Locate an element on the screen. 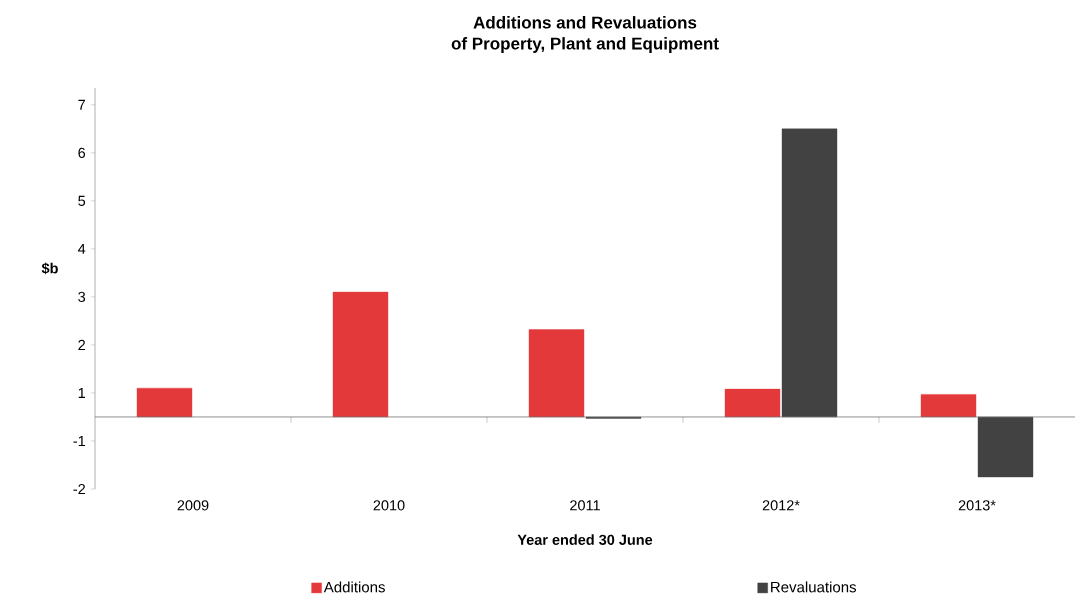  y-tick-label: 5 is located at coordinates (82, 200).